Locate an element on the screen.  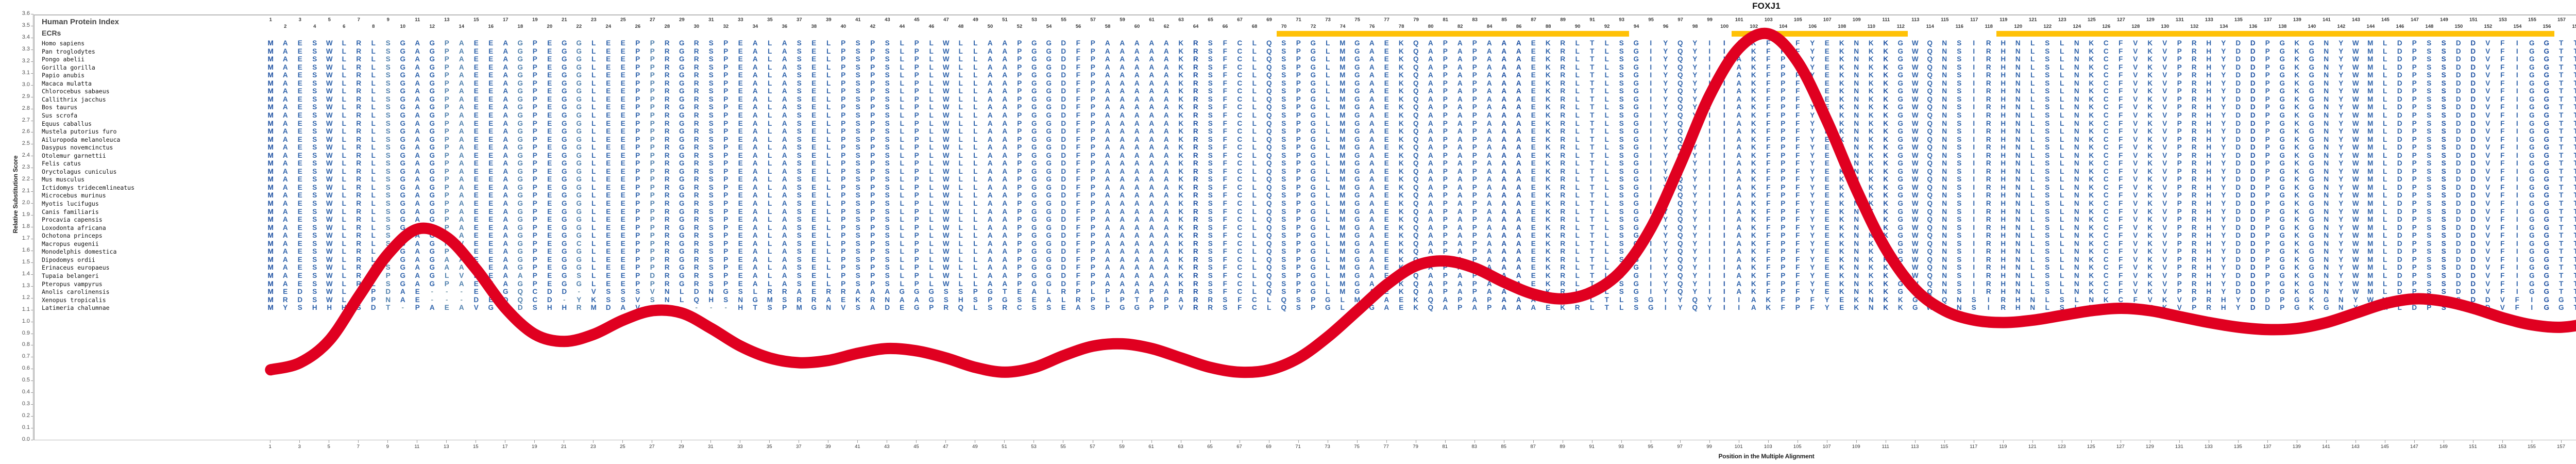
species-label: Microcebus murinus is located at coordinates (74, 196).